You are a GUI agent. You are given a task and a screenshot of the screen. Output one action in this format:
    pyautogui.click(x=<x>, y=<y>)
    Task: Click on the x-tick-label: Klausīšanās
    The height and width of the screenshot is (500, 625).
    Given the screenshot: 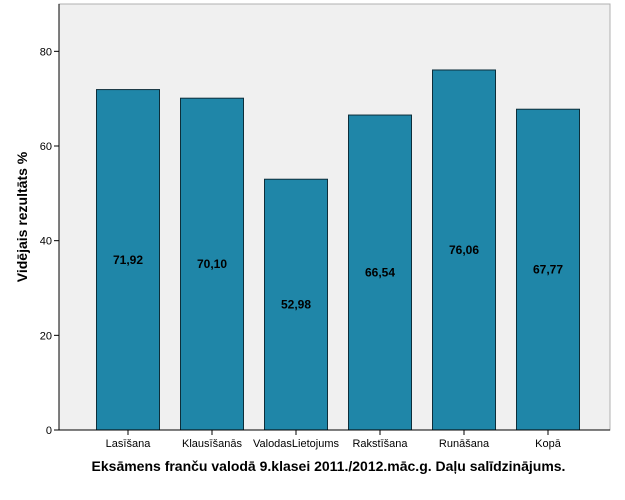 What is the action you would take?
    pyautogui.click(x=212, y=444)
    